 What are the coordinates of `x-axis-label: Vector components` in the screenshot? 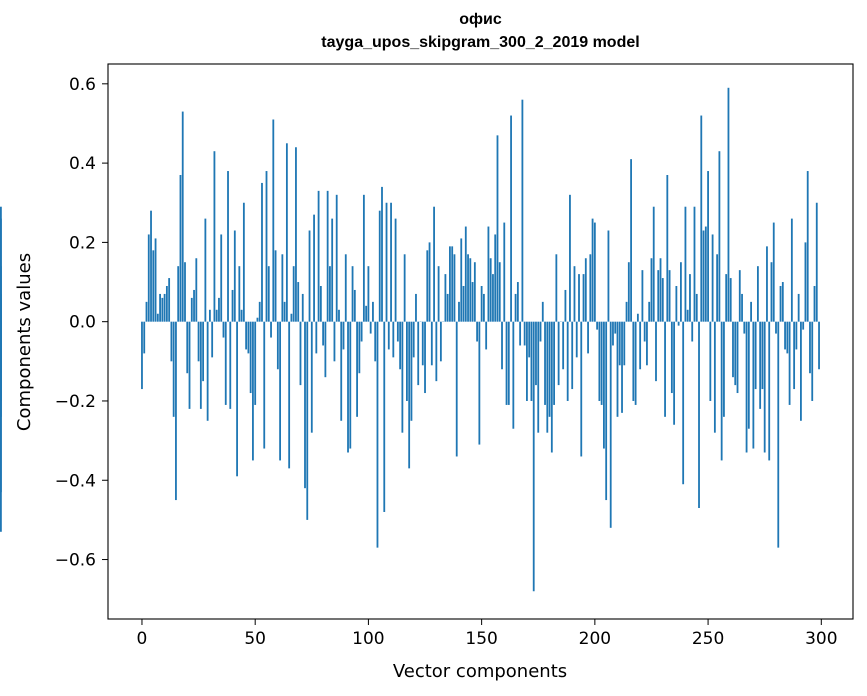 It's located at (480, 671).